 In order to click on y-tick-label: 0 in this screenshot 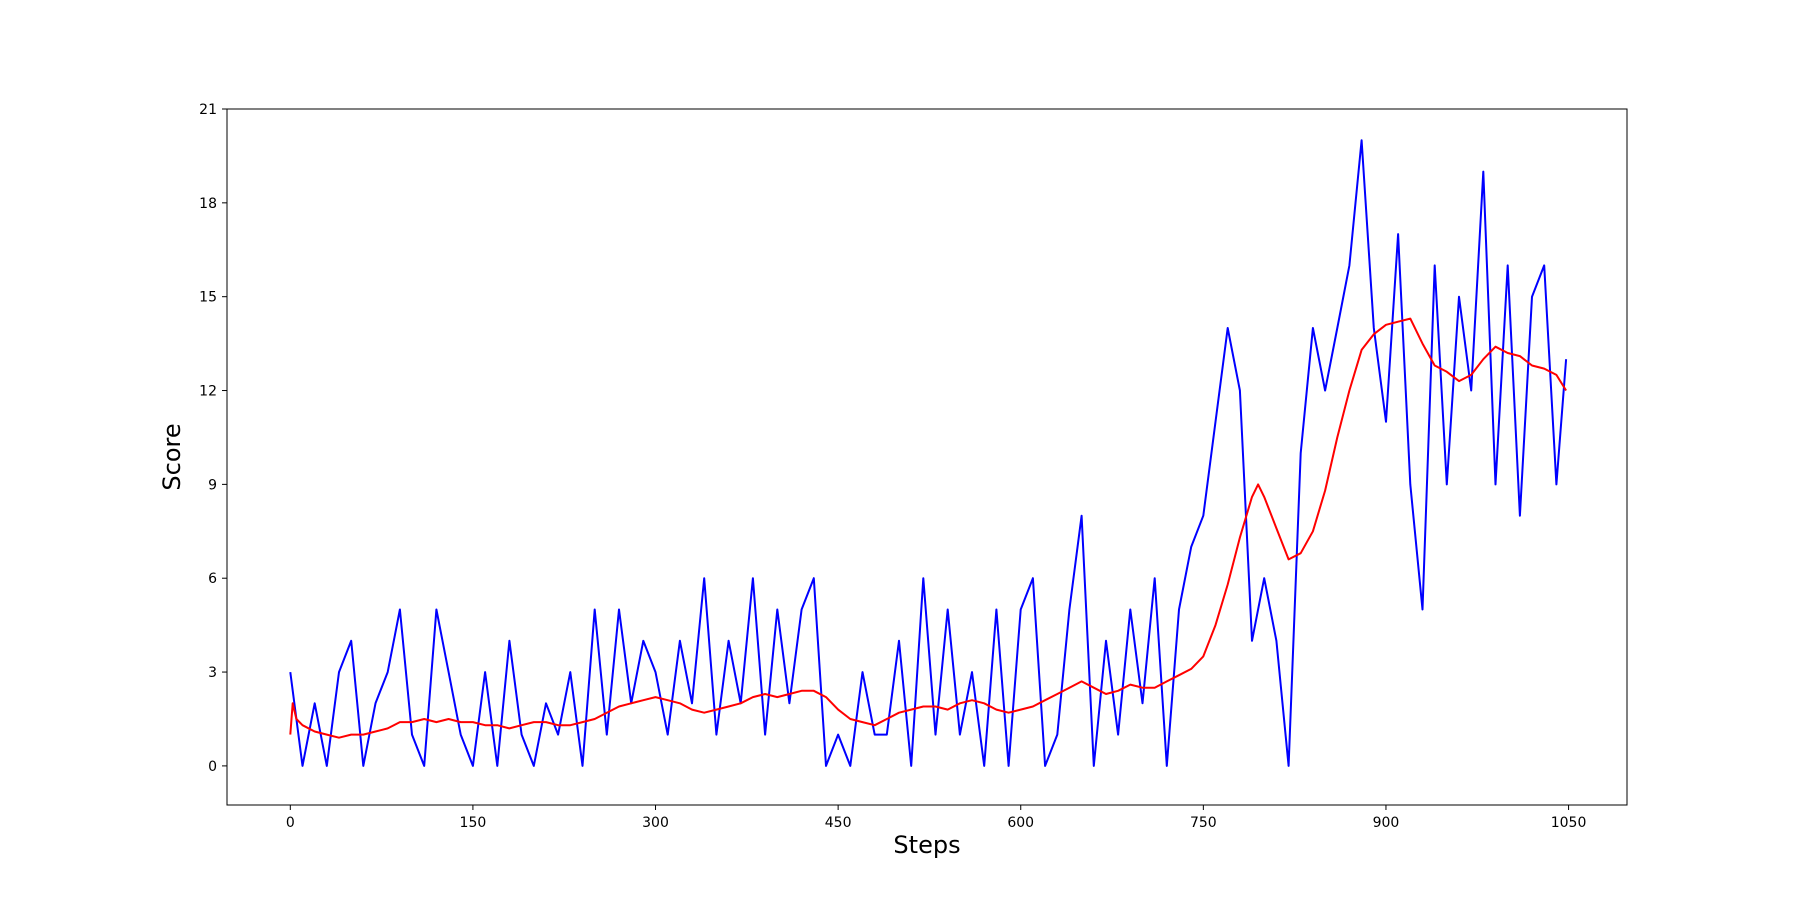, I will do `click(212, 767)`.